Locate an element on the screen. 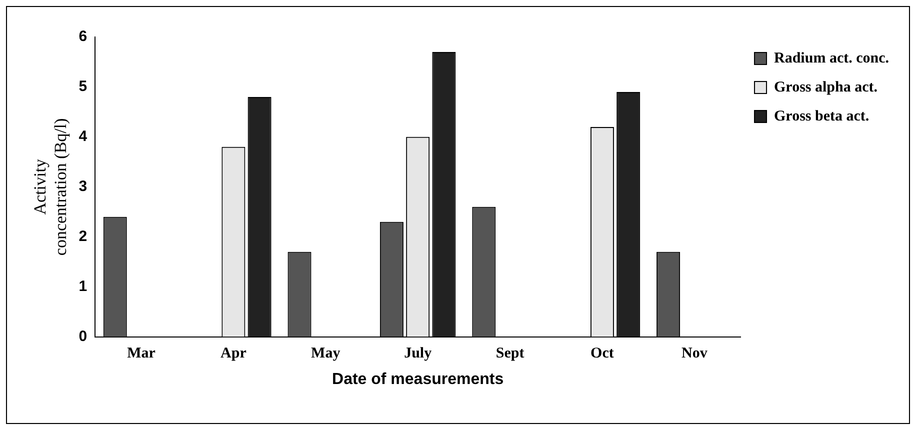 The width and height of the screenshot is (918, 433). x-tick-label: Mar is located at coordinates (141, 354).